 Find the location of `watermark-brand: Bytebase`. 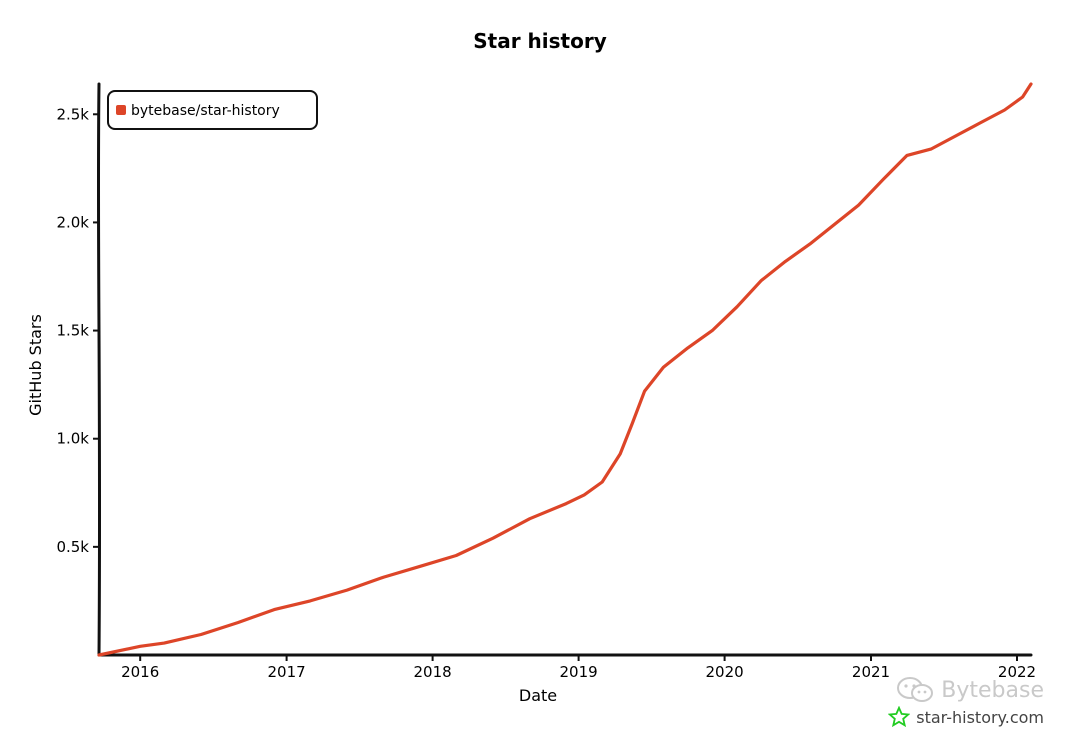

watermark-brand: Bytebase is located at coordinates (966, 690).